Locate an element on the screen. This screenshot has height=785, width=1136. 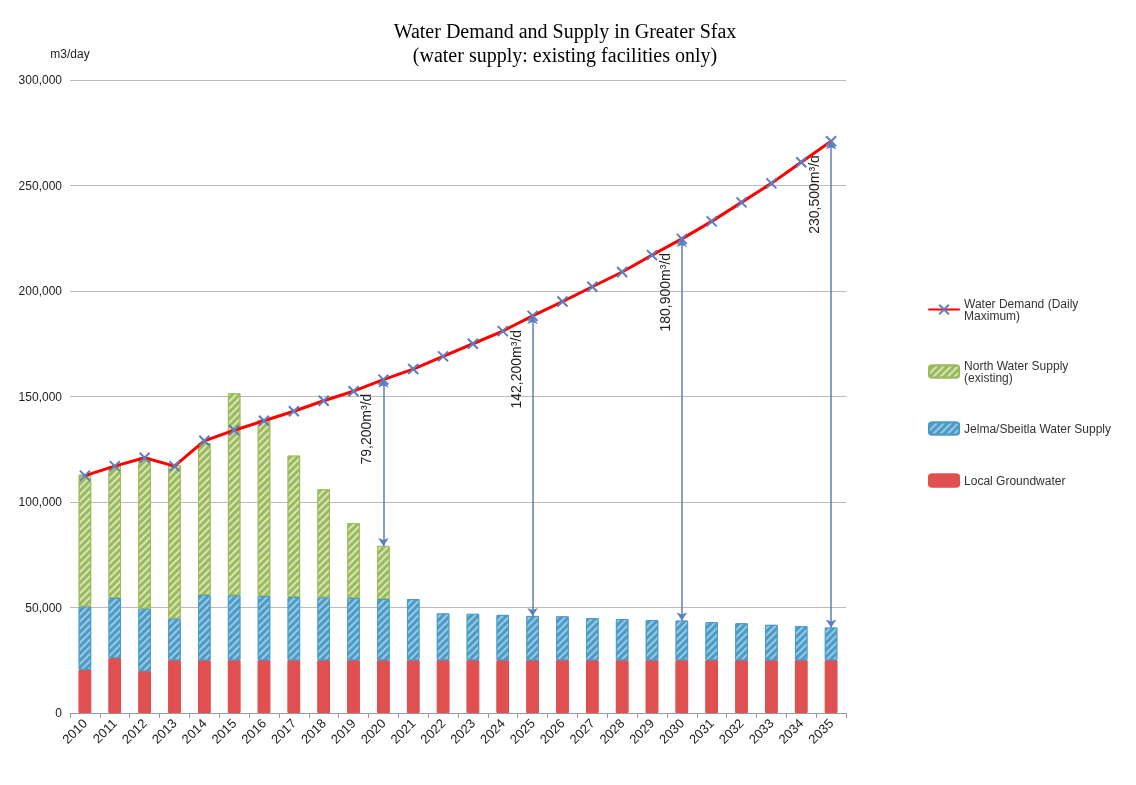
chart-subtitle: (water supply: existing facilities only) is located at coordinates (565, 55).